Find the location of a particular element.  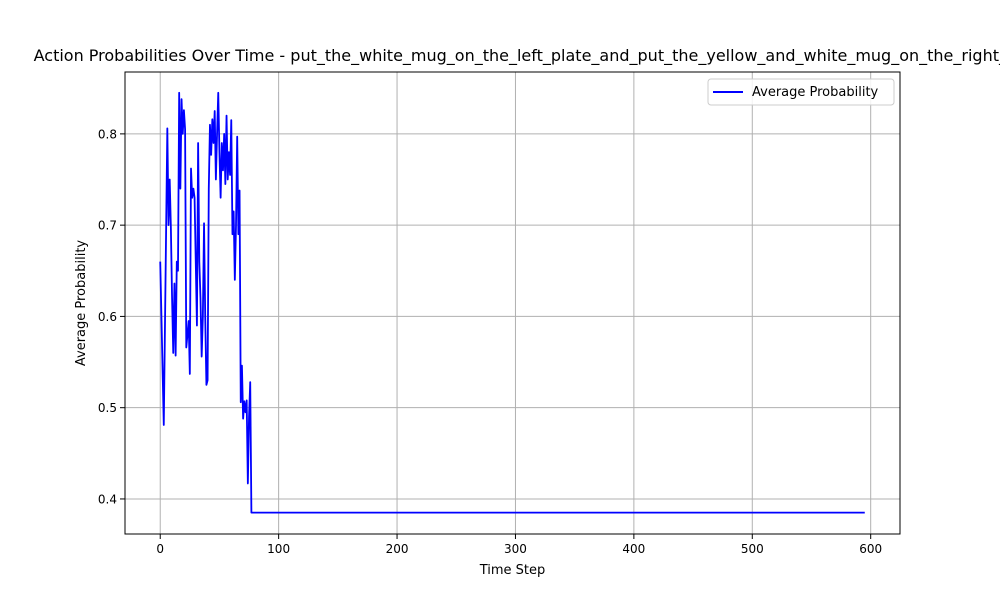

x-tick-label: 500 is located at coordinates (752, 549).